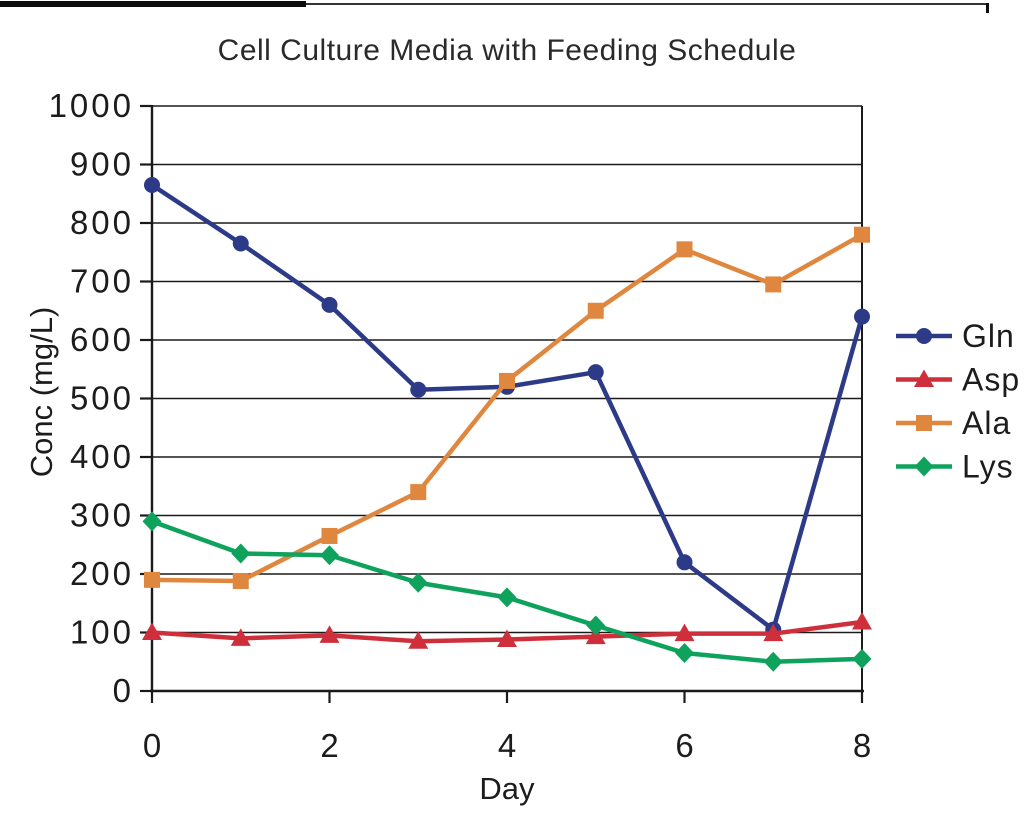 This screenshot has width=1030, height=838. What do you see at coordinates (958, 380) in the screenshot?
I see `legend-item-asp: Asp` at bounding box center [958, 380].